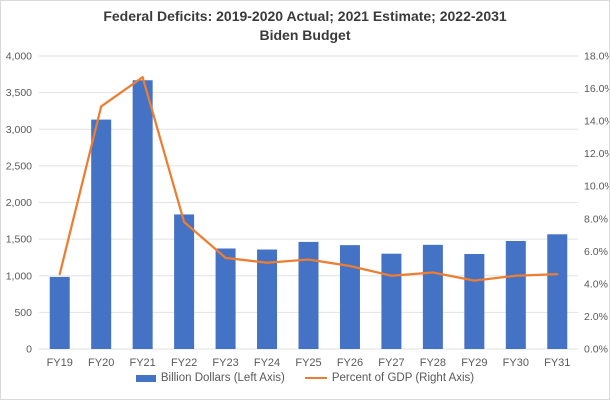  I want to click on svg-text: 4.0%, so click(596, 284).